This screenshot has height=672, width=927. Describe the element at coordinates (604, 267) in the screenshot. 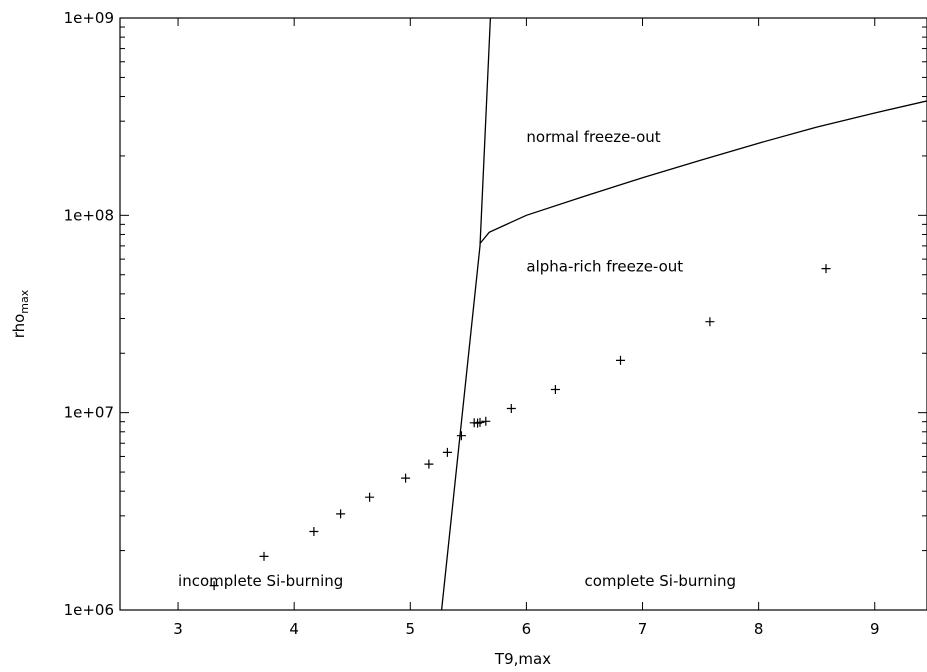

I see `region-label: alpha-rich freeze-out` at that location.